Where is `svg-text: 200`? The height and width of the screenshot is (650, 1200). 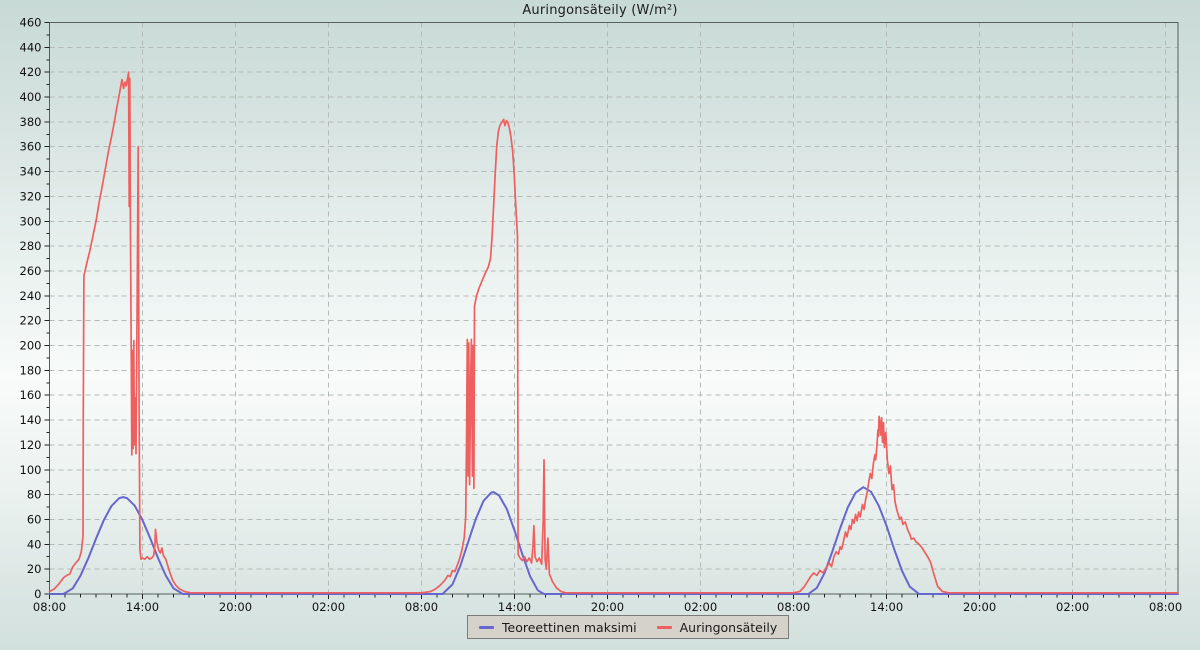 svg-text: 200 is located at coordinates (31, 346).